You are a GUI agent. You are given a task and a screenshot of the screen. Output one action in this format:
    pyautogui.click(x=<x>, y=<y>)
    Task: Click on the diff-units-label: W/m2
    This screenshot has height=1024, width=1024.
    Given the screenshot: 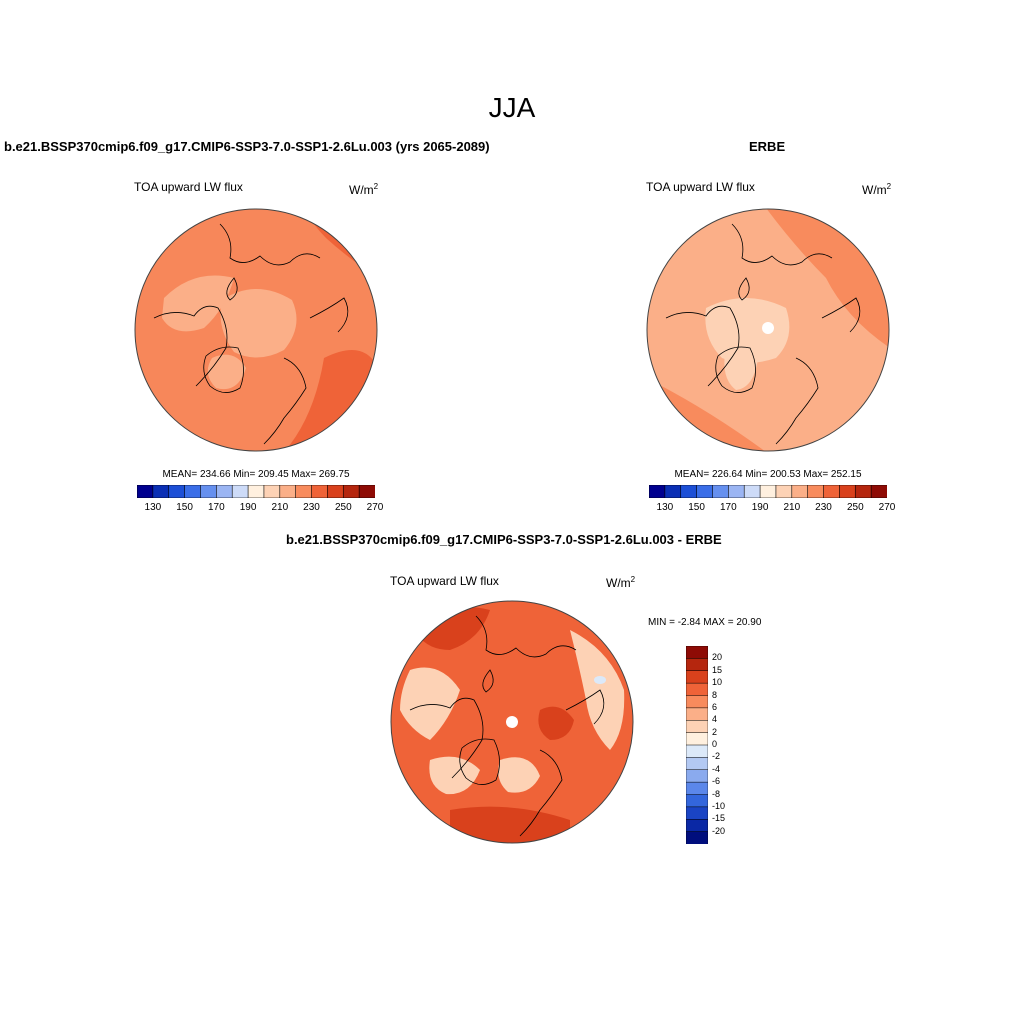 What is the action you would take?
    pyautogui.click(x=621, y=582)
    